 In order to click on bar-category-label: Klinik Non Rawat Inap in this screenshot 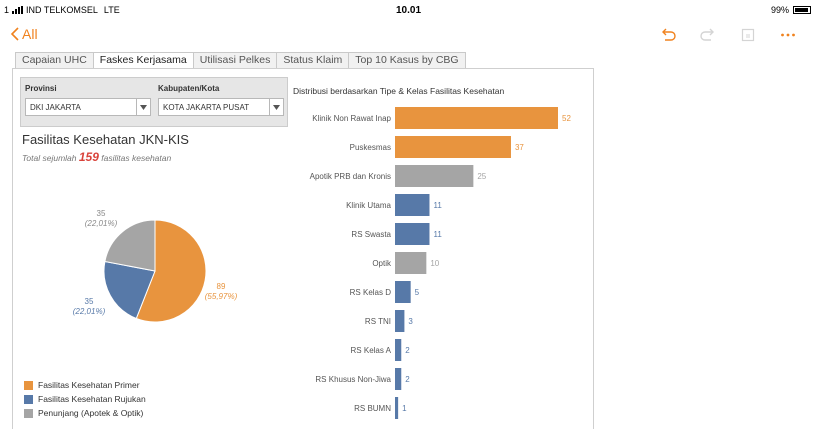, I will do `click(351, 118)`.